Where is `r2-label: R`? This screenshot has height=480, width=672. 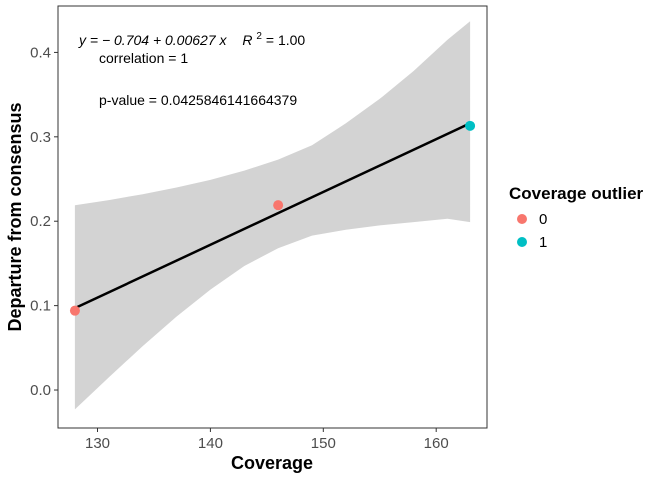 r2-label: R is located at coordinates (247, 40).